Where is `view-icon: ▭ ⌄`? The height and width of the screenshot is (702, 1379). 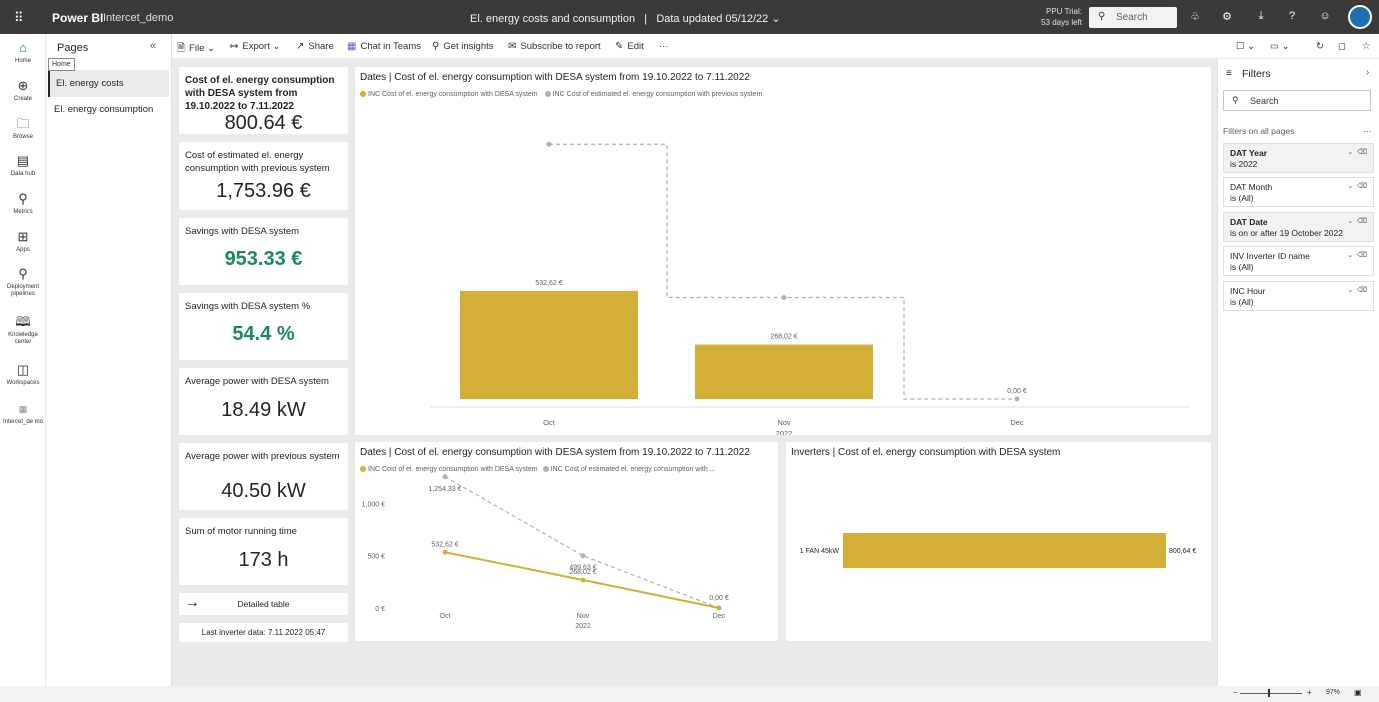
view-icon: ▭ ⌄ is located at coordinates (1280, 46).